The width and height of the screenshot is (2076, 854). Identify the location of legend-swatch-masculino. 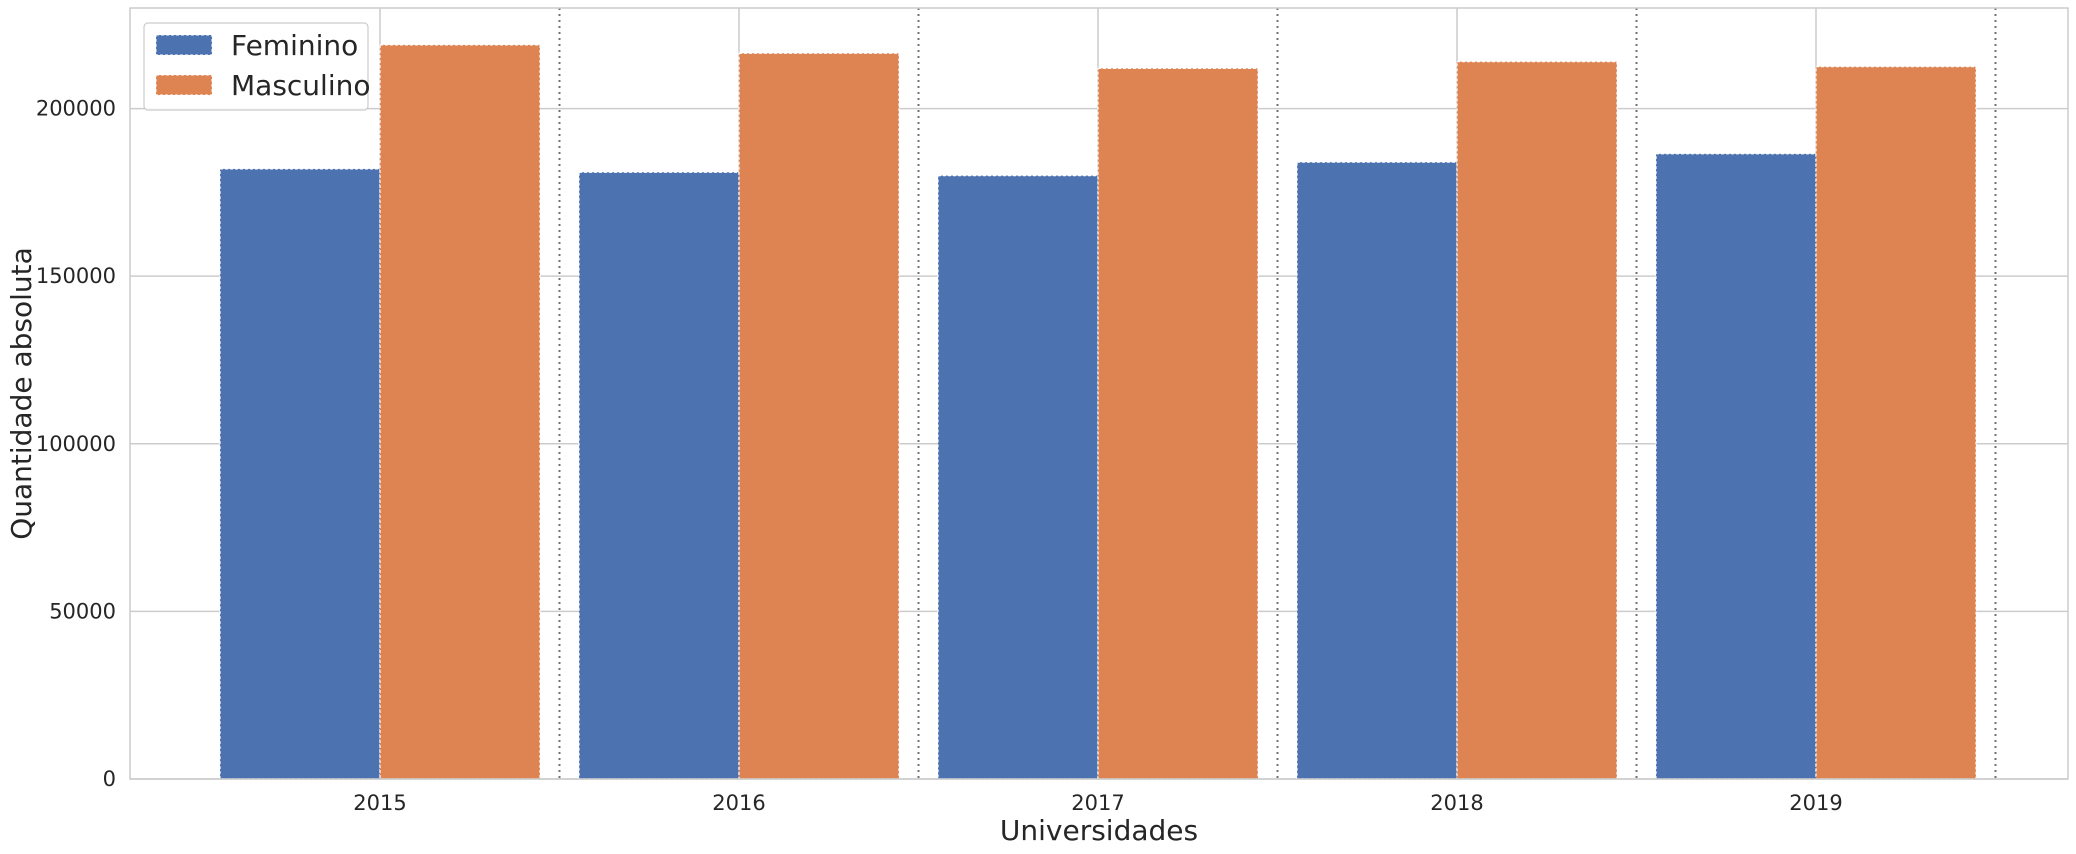
(184, 85).